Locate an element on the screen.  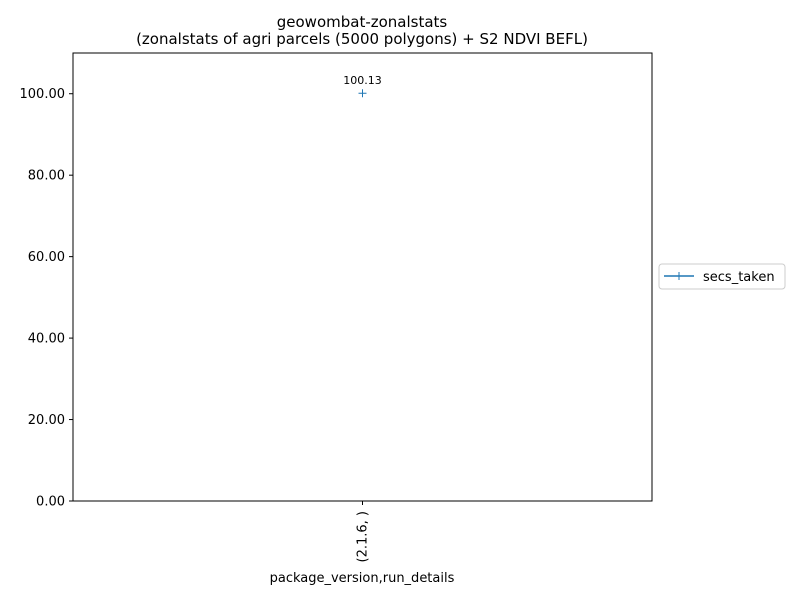
y-tick-label: 100.00 is located at coordinates (43, 94).